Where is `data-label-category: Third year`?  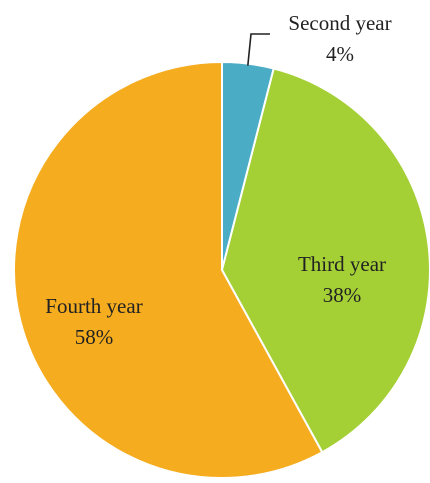 data-label-category: Third year is located at coordinates (342, 264).